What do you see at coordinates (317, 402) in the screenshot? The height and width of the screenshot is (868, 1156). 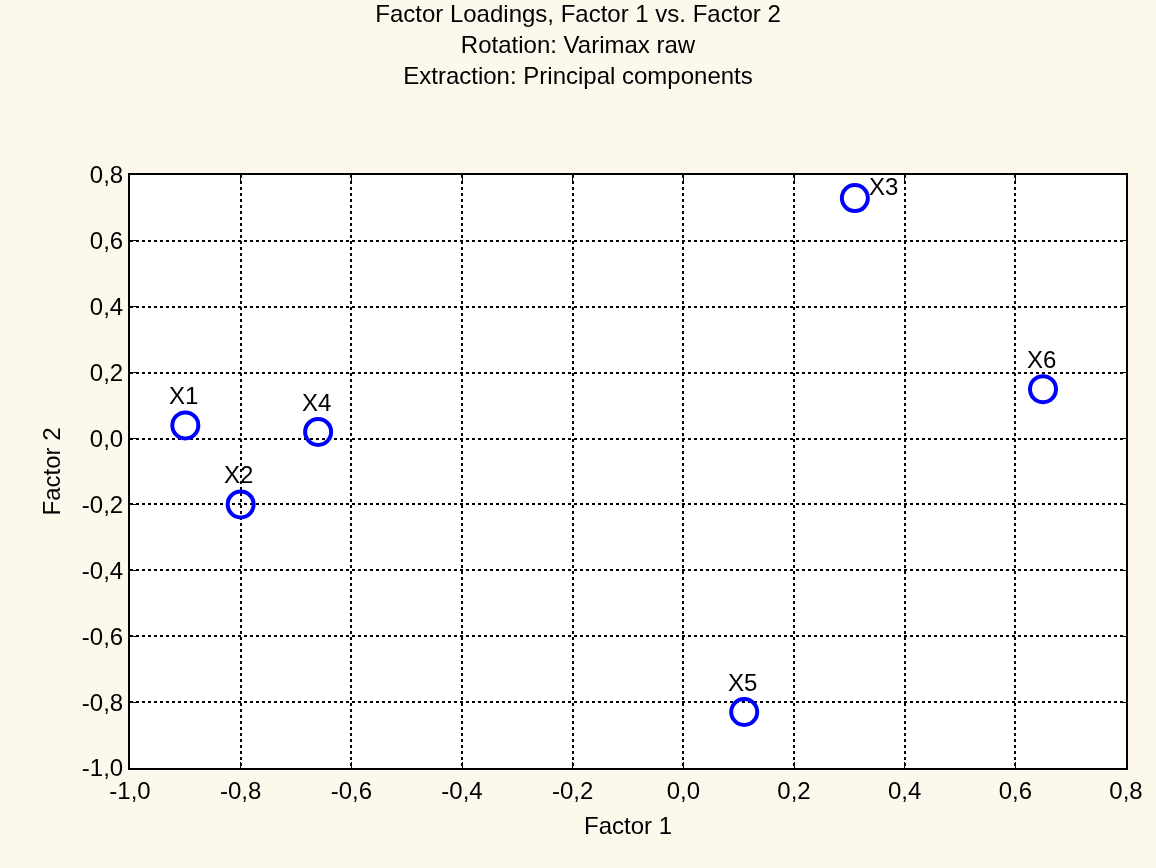 I see `annotation: X4` at bounding box center [317, 402].